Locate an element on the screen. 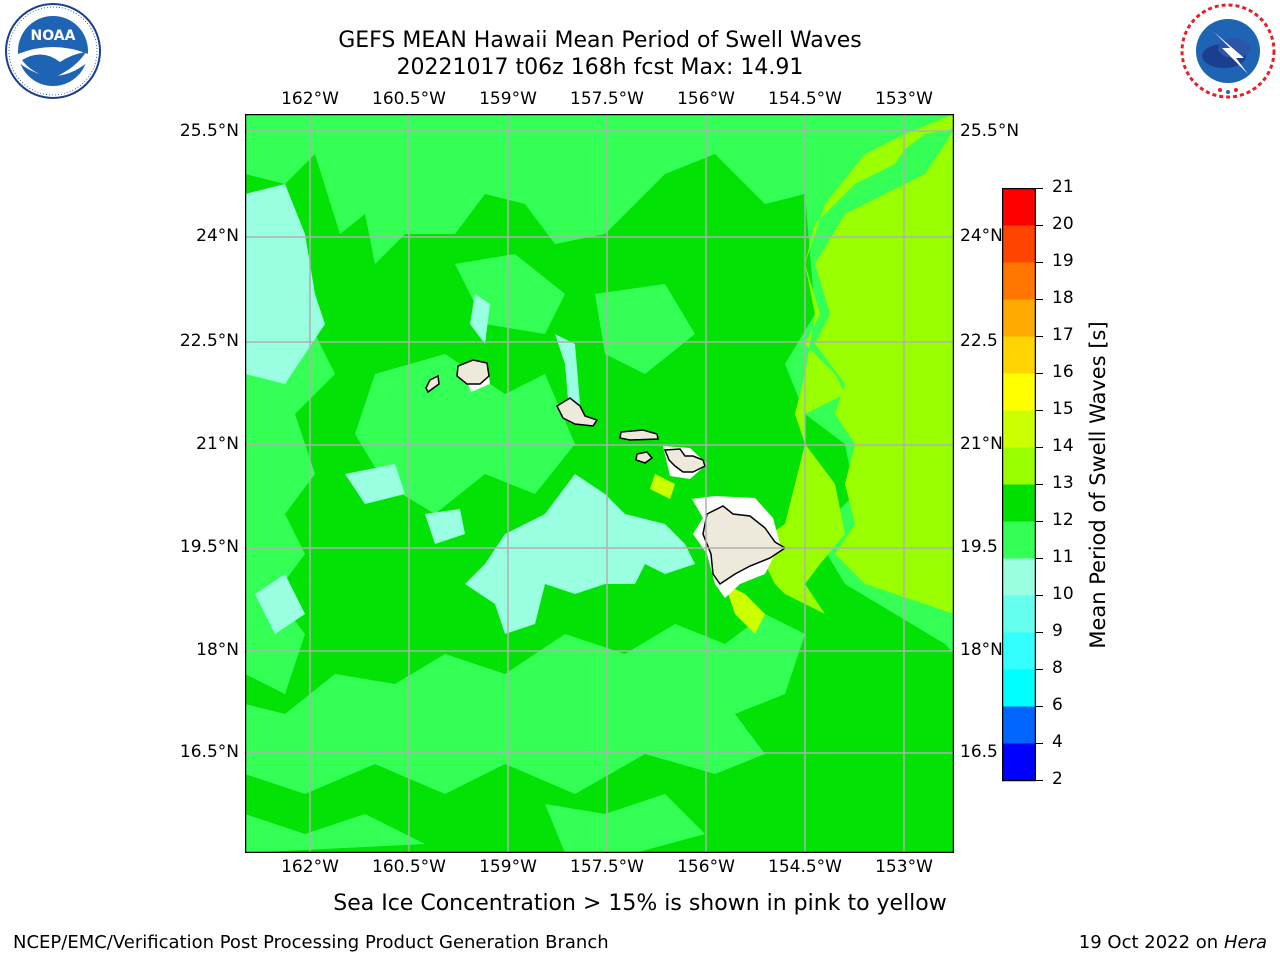 The width and height of the screenshot is (1280, 960). colorbar-tick-label: 20 is located at coordinates (1063, 224).